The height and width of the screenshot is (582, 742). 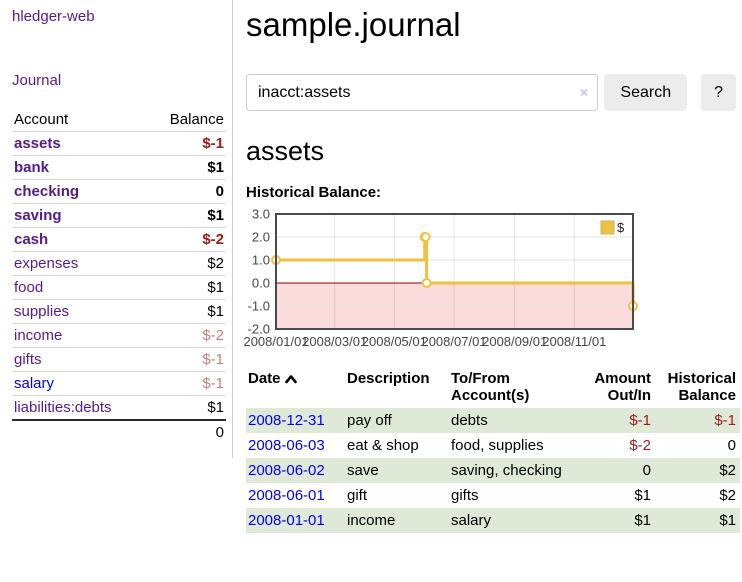 I want to click on transaction-row: 2008-06-02 save saving, checking 0 $2, so click(x=493, y=470).